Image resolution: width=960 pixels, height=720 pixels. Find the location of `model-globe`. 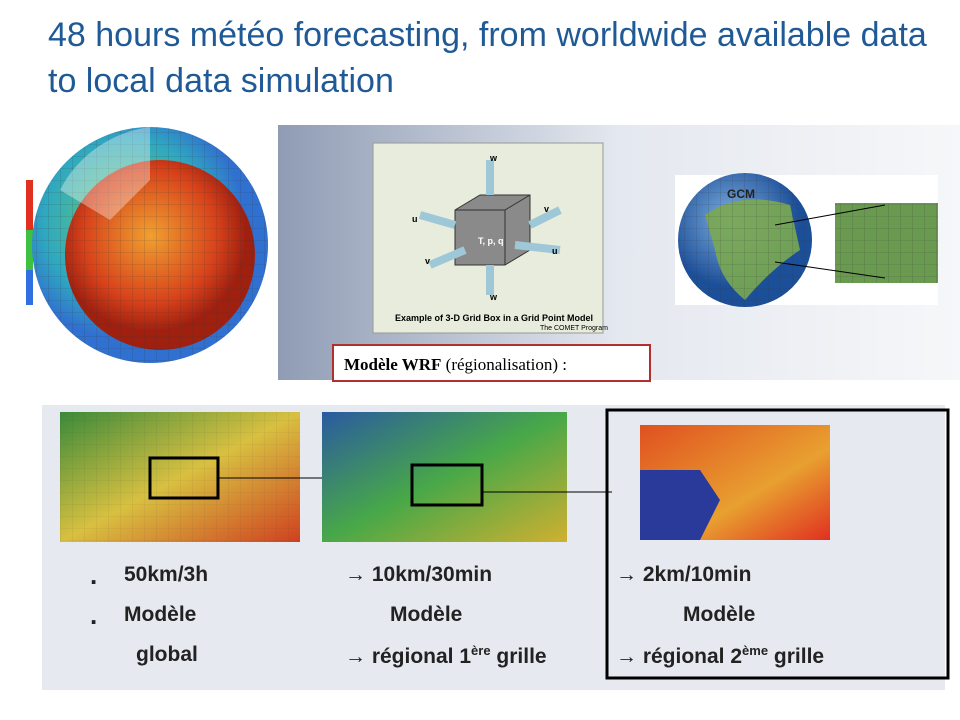

model-globe is located at coordinates (147, 245).